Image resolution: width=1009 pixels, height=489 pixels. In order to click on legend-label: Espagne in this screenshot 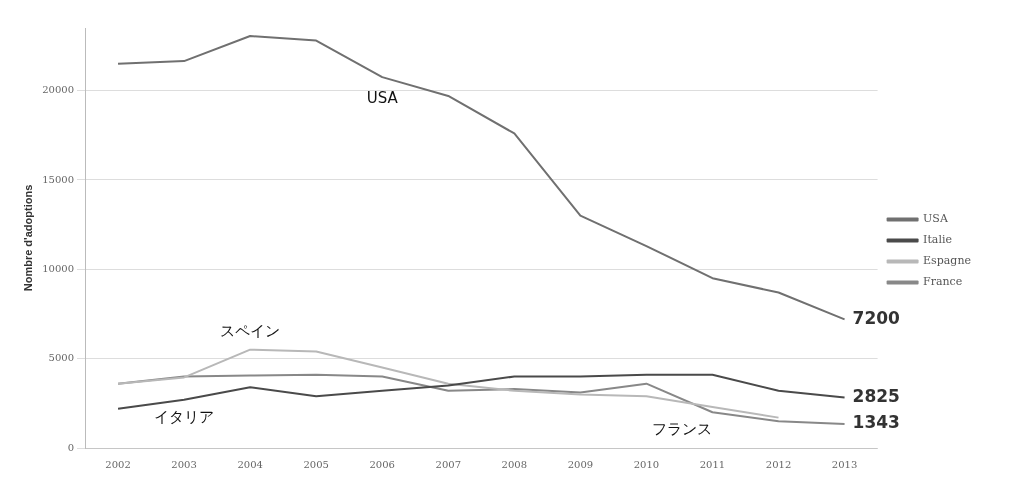, I will do `click(947, 261)`.